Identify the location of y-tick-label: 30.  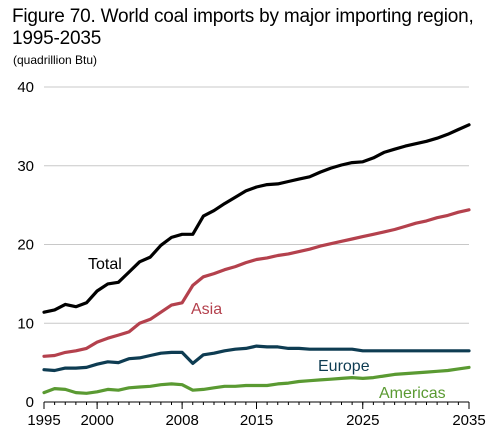
(25, 166).